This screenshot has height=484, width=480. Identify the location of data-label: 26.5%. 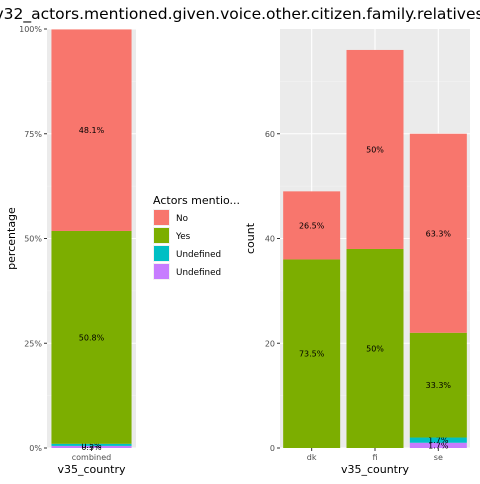
(312, 225).